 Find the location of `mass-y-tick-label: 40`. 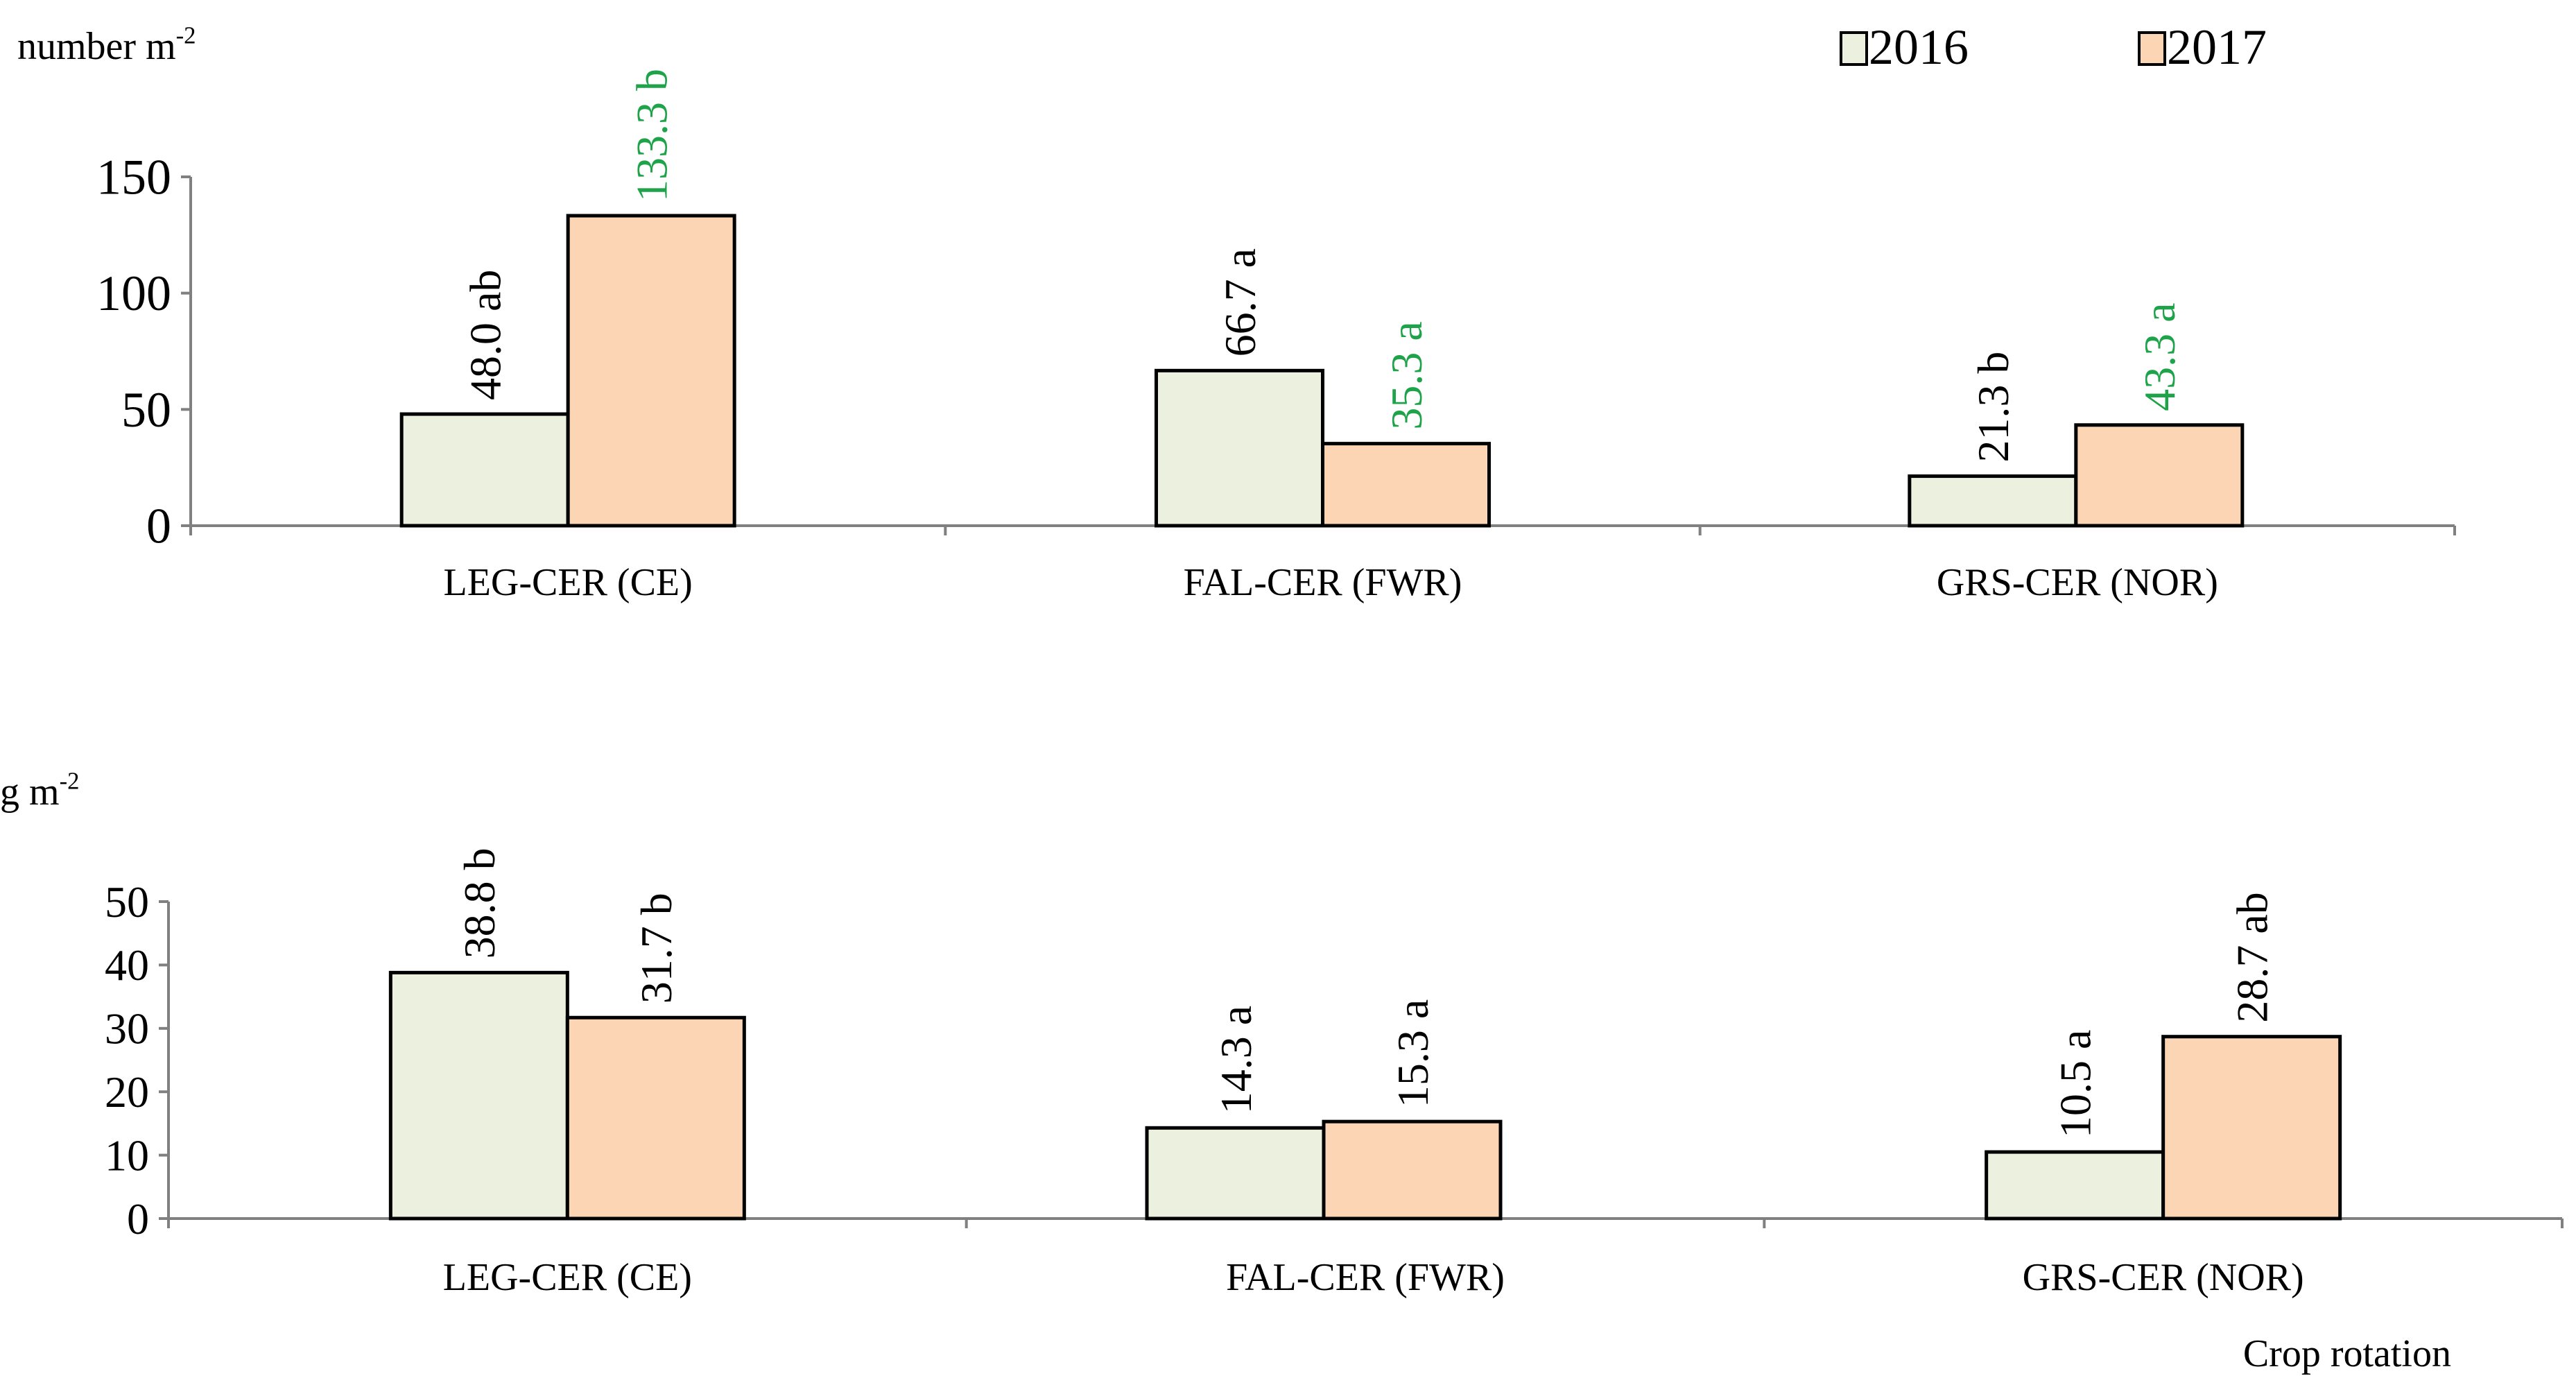

mass-y-tick-label: 40 is located at coordinates (127, 965).